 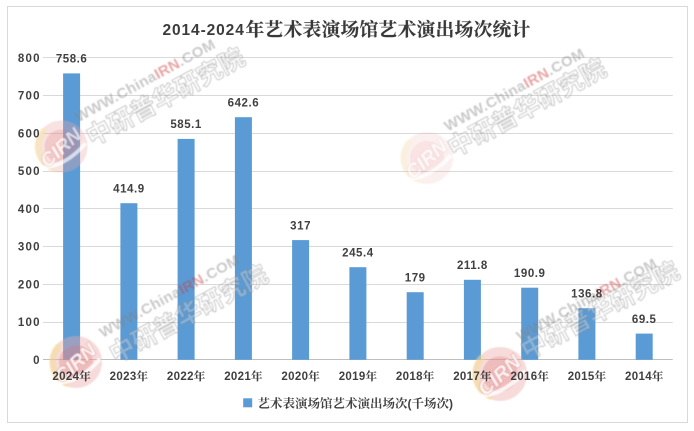 I want to click on svg-text: 69.5, so click(x=644, y=320).